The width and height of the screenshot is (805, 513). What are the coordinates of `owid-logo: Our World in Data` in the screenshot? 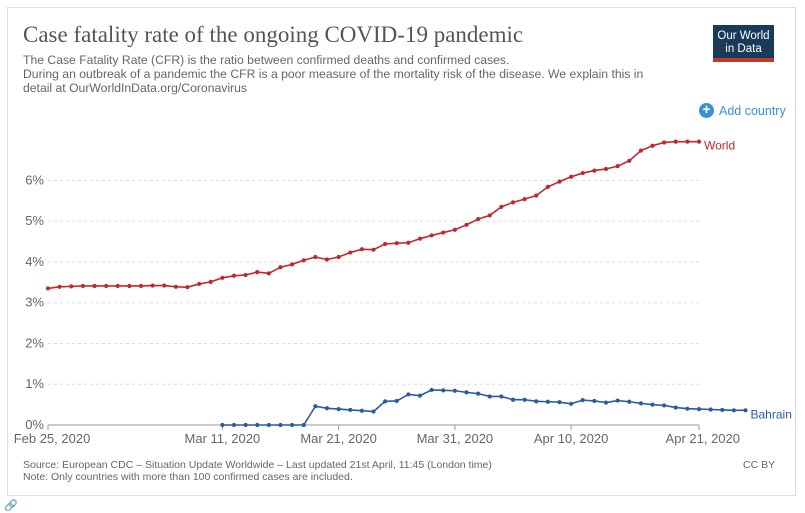 It's located at (743, 43).